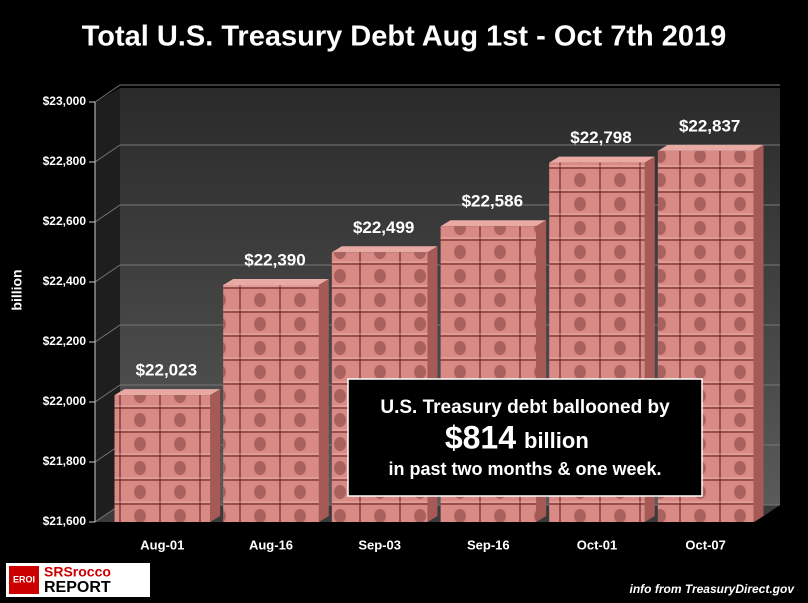 The height and width of the screenshot is (603, 808). What do you see at coordinates (705, 544) in the screenshot?
I see `x-tick-label: Oct-07` at bounding box center [705, 544].